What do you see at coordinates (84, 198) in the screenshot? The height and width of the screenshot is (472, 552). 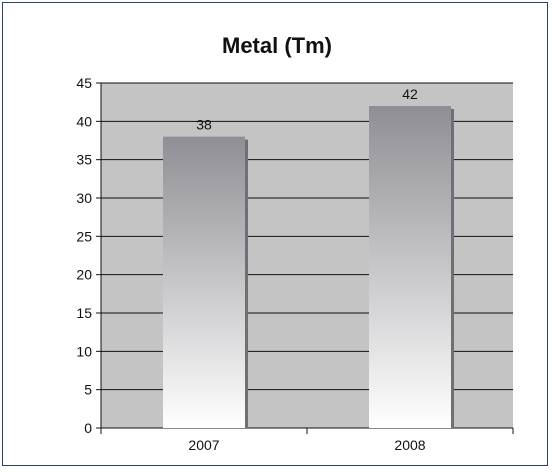 I see `y-tick-label: 30` at bounding box center [84, 198].